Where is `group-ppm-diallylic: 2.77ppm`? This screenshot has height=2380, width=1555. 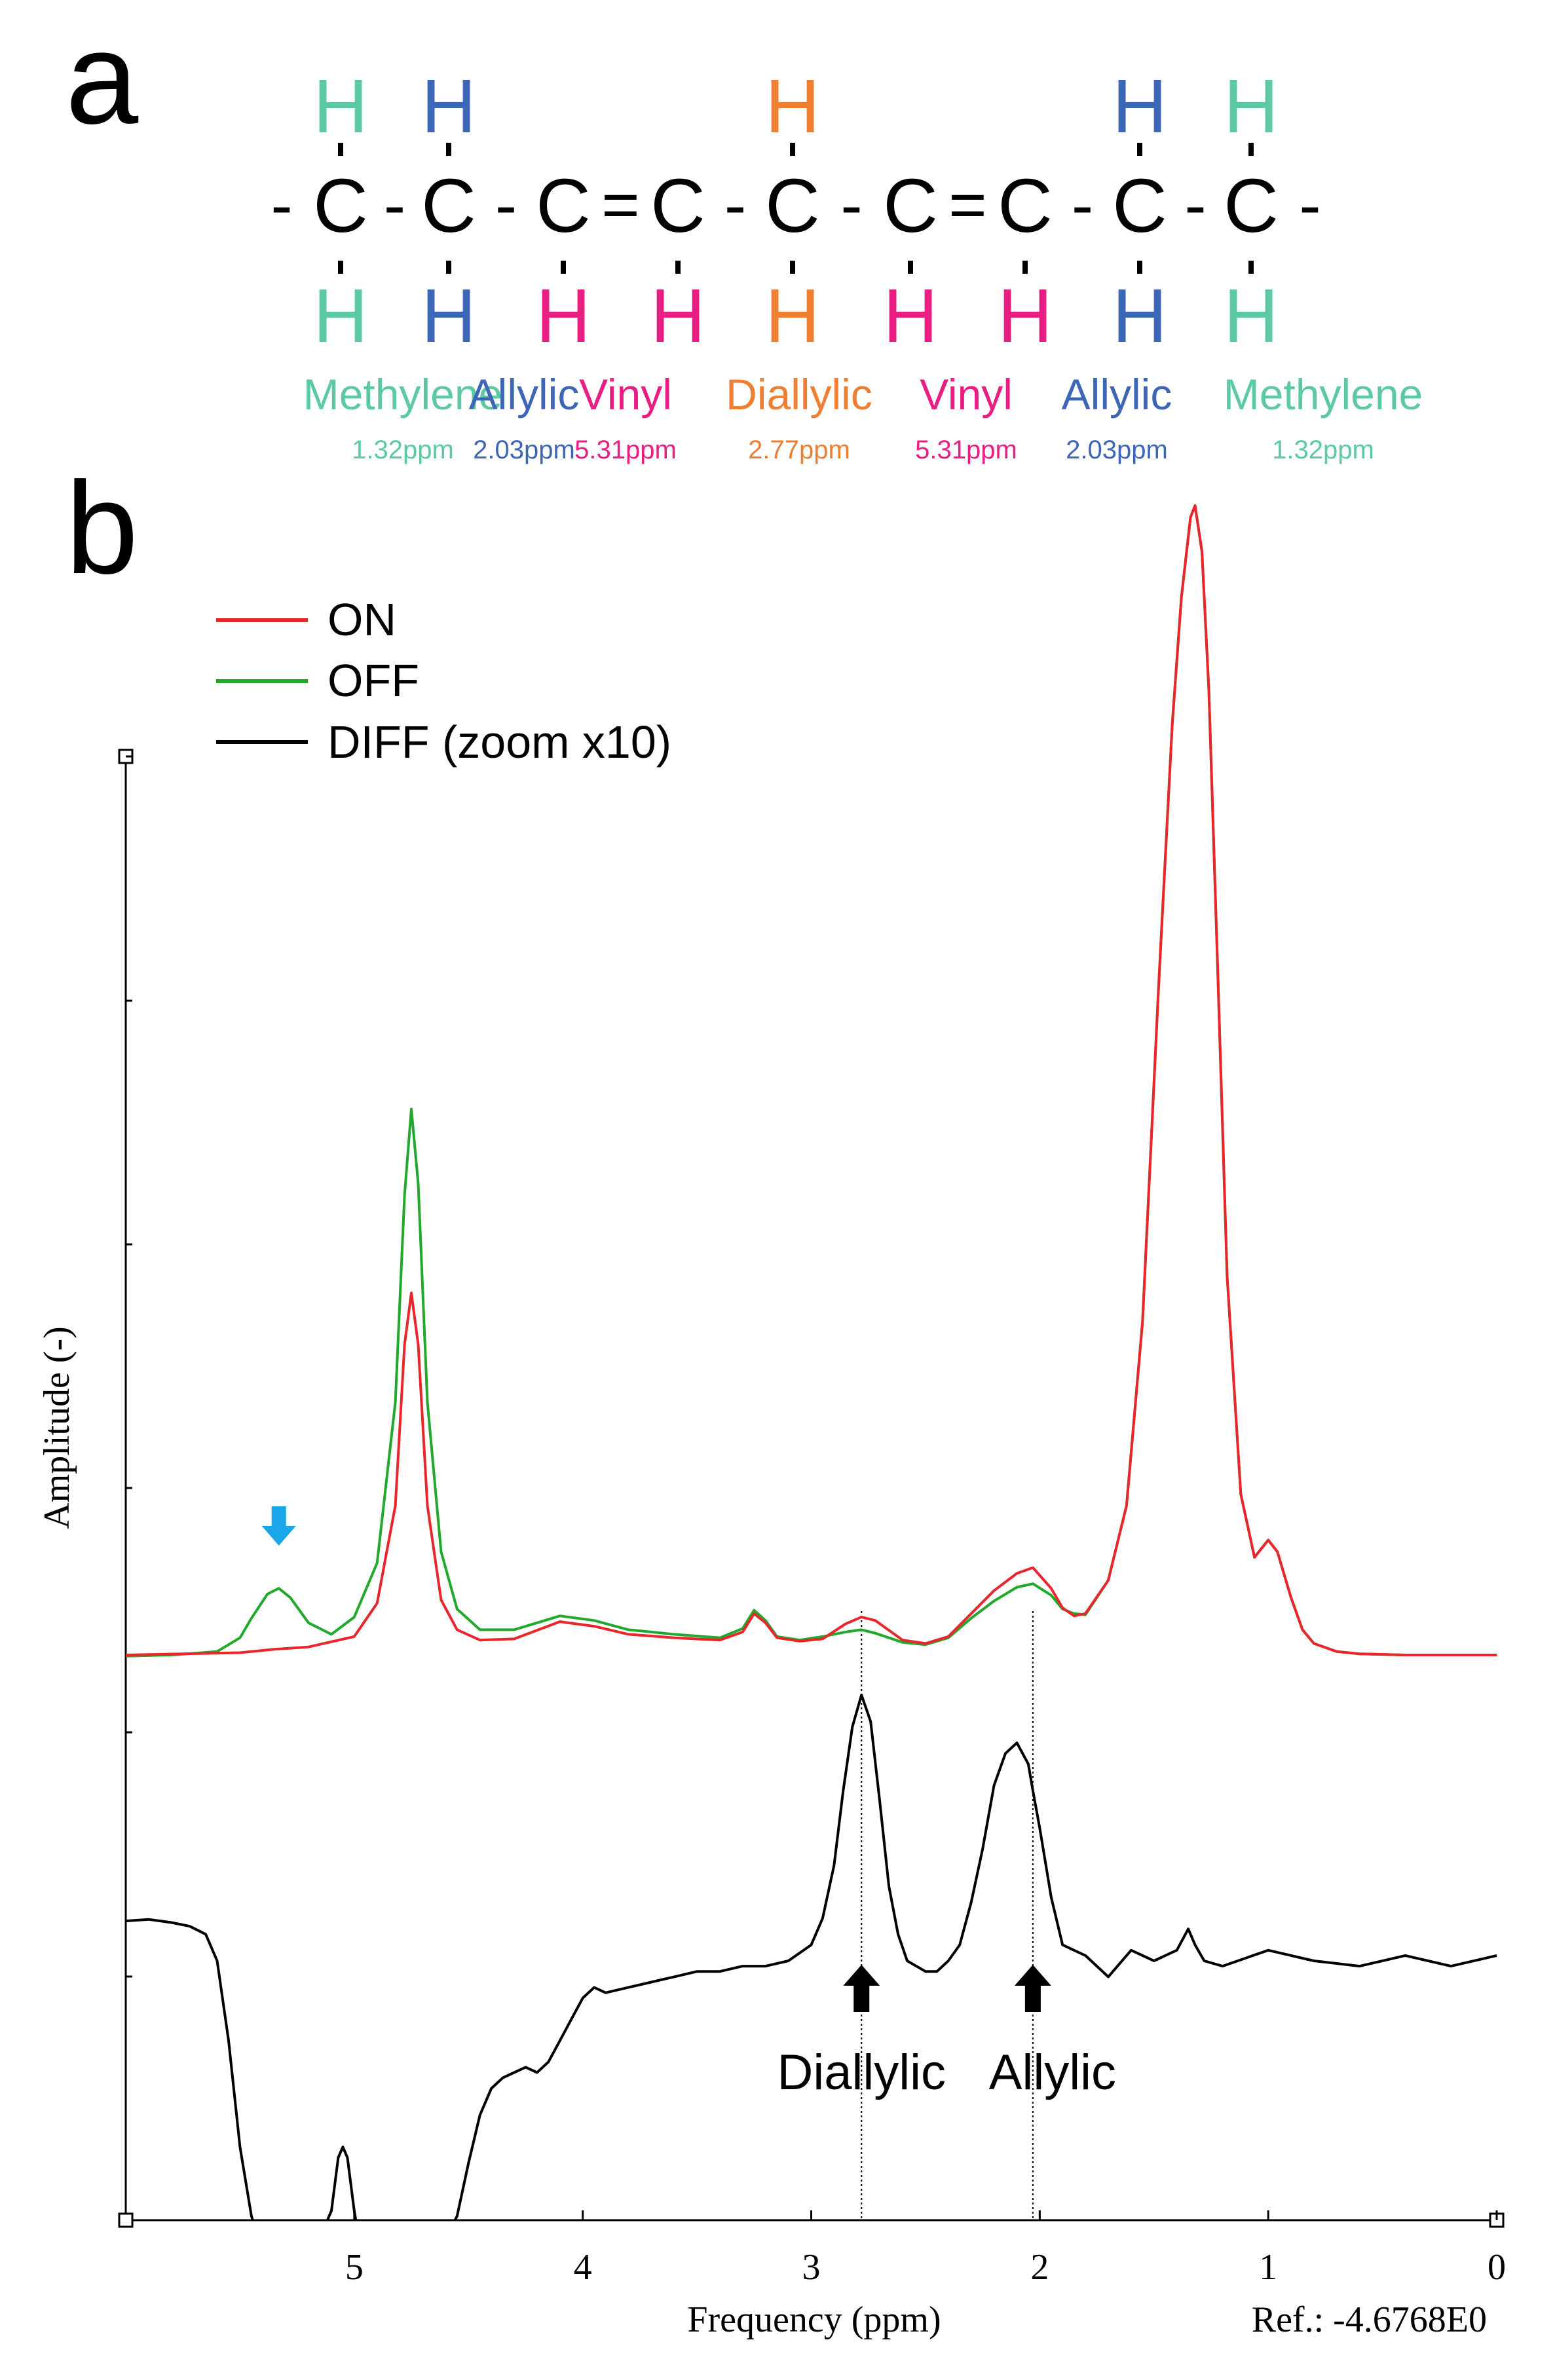
group-ppm-diallylic: 2.77ppm is located at coordinates (799, 450).